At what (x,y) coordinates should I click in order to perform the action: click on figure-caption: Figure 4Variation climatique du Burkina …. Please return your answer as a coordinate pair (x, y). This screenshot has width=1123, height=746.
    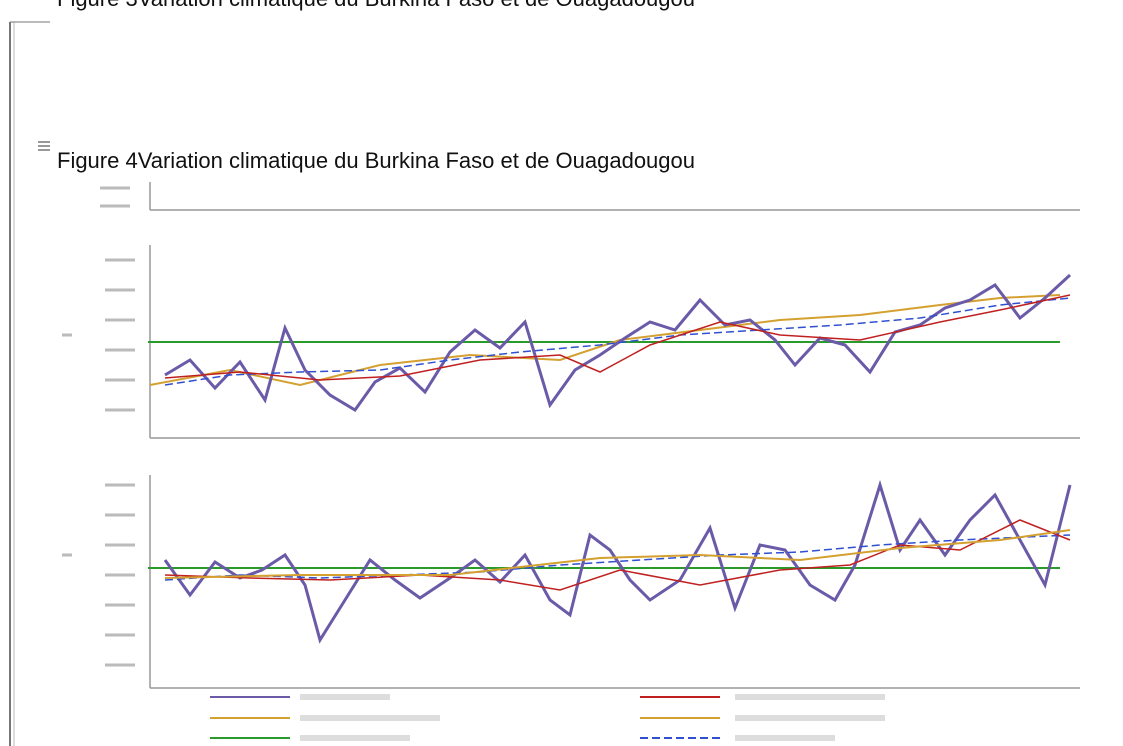
    Looking at the image, I should click on (376, 160).